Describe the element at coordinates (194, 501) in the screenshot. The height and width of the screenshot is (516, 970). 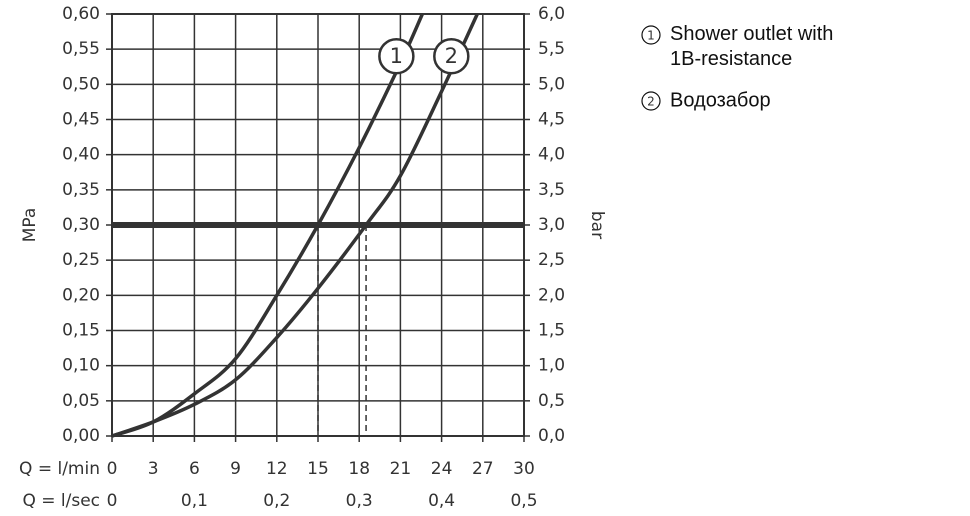
I see `x2-tick-label: 0,1` at that location.